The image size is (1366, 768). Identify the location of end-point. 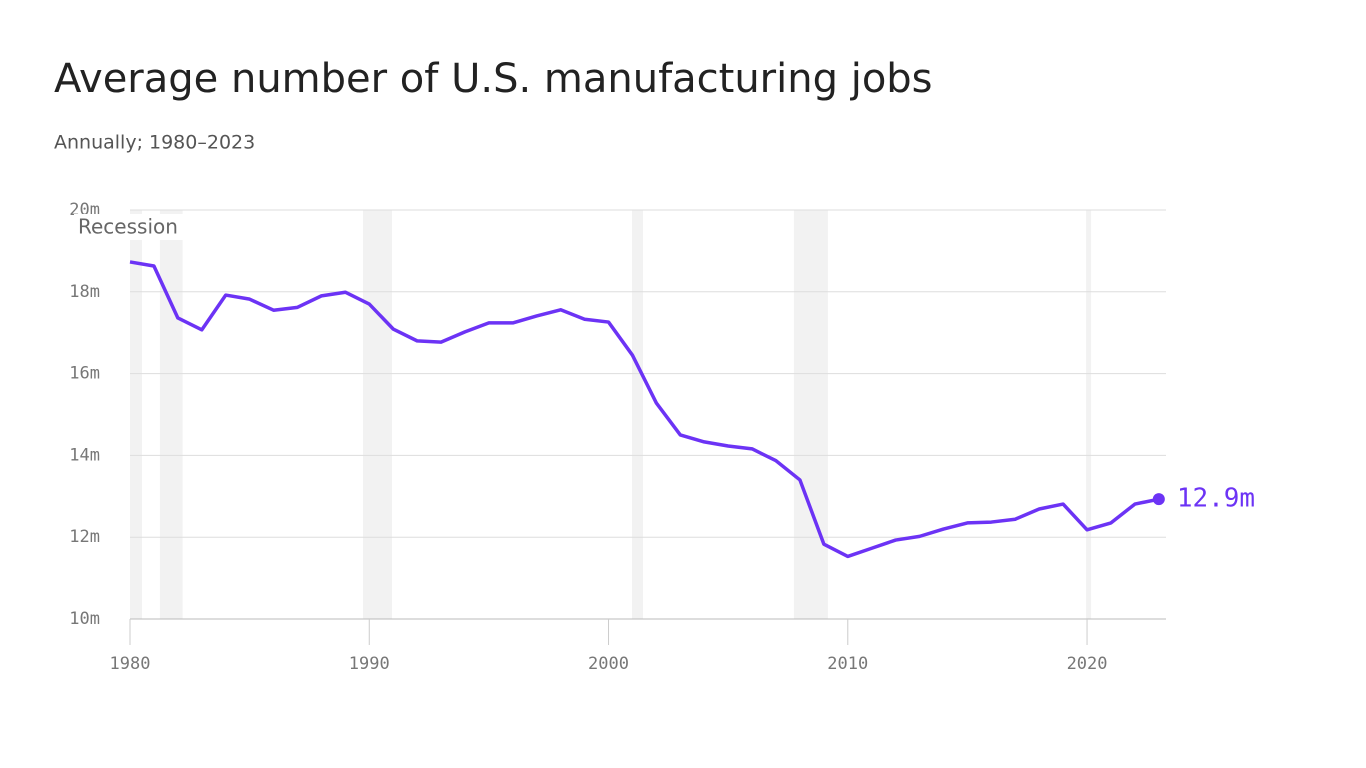
(1158, 499).